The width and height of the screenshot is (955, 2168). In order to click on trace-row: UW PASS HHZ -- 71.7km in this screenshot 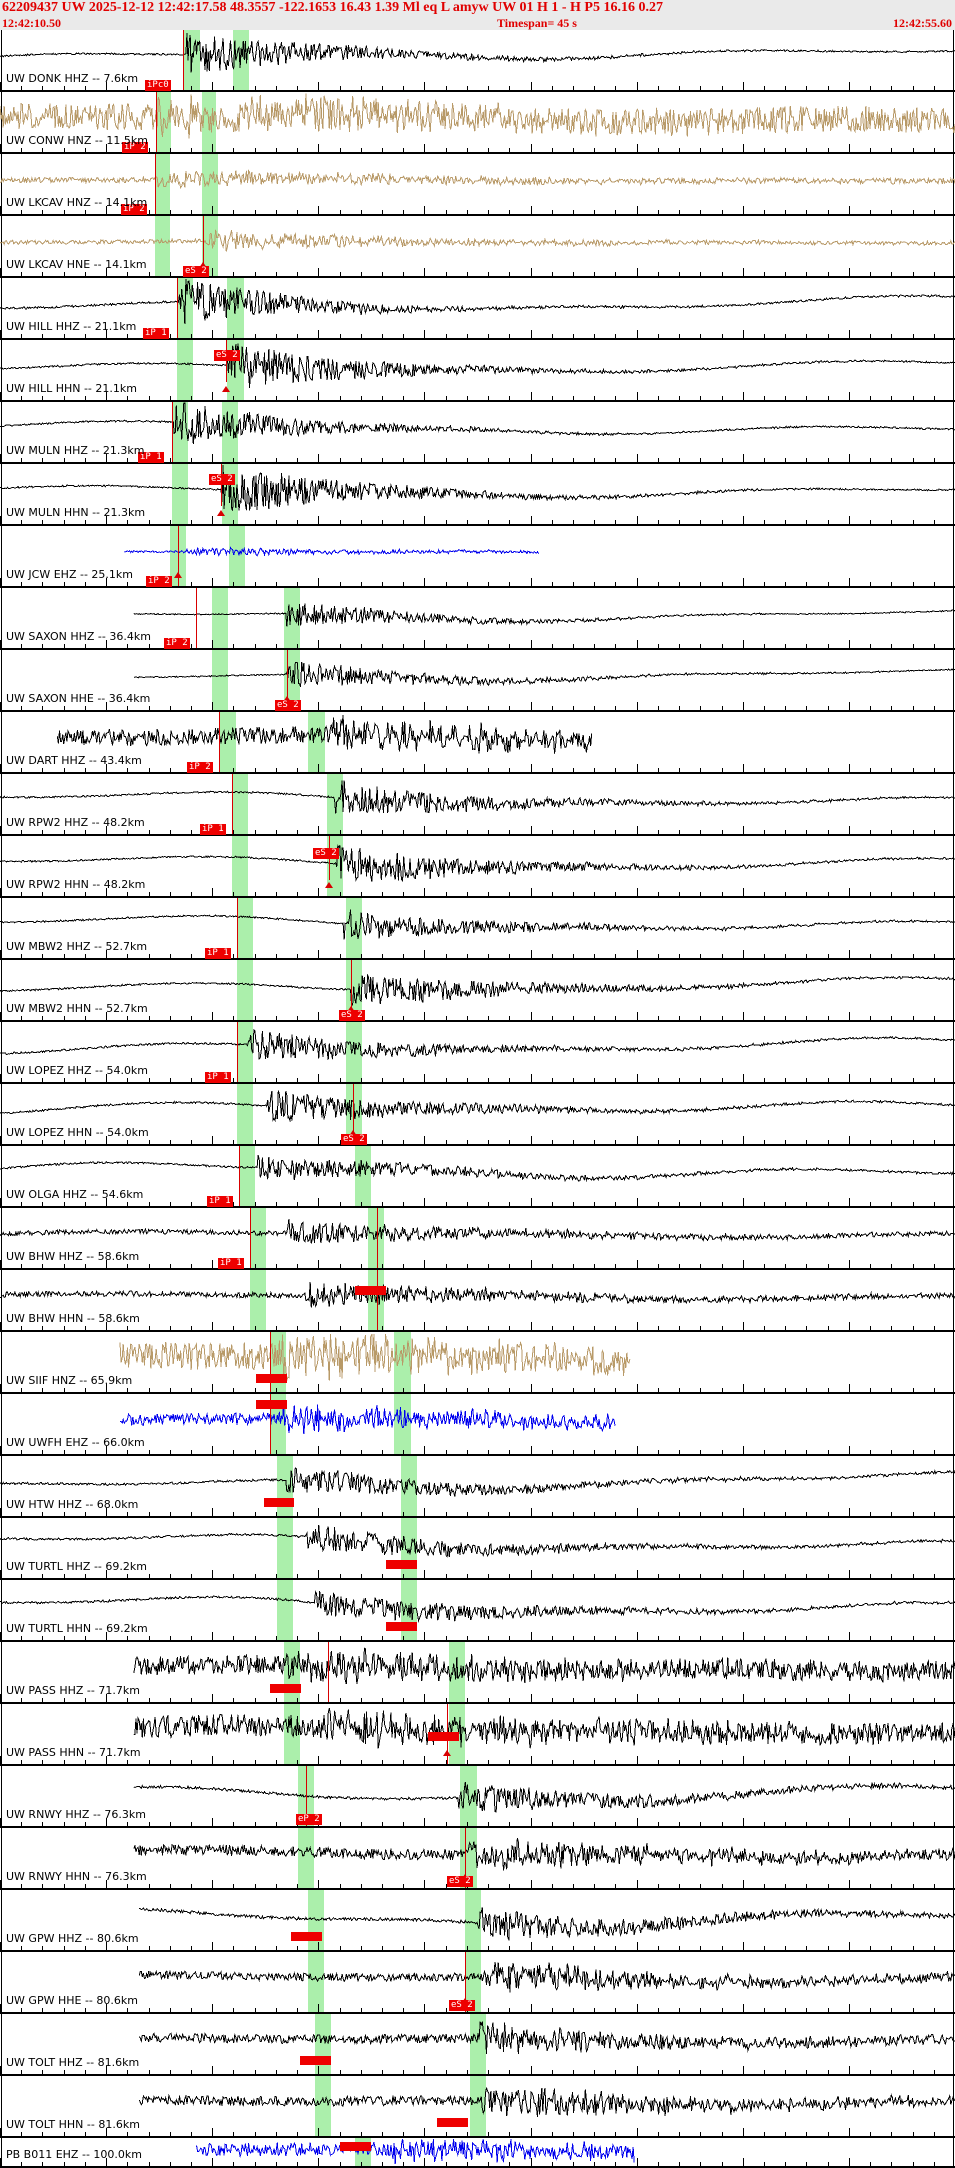, I will do `click(477, 1673)`.